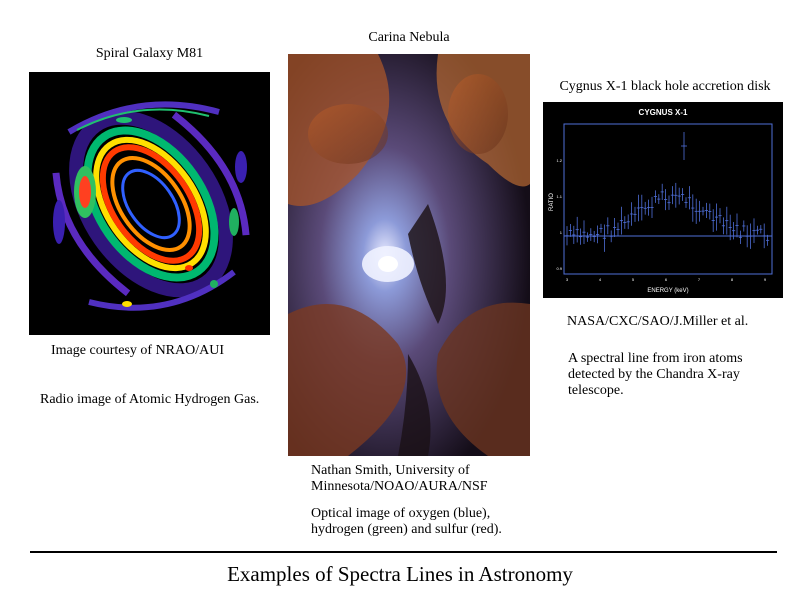  What do you see at coordinates (732, 279) in the screenshot?
I see `plot-xtick-label: 8` at bounding box center [732, 279].